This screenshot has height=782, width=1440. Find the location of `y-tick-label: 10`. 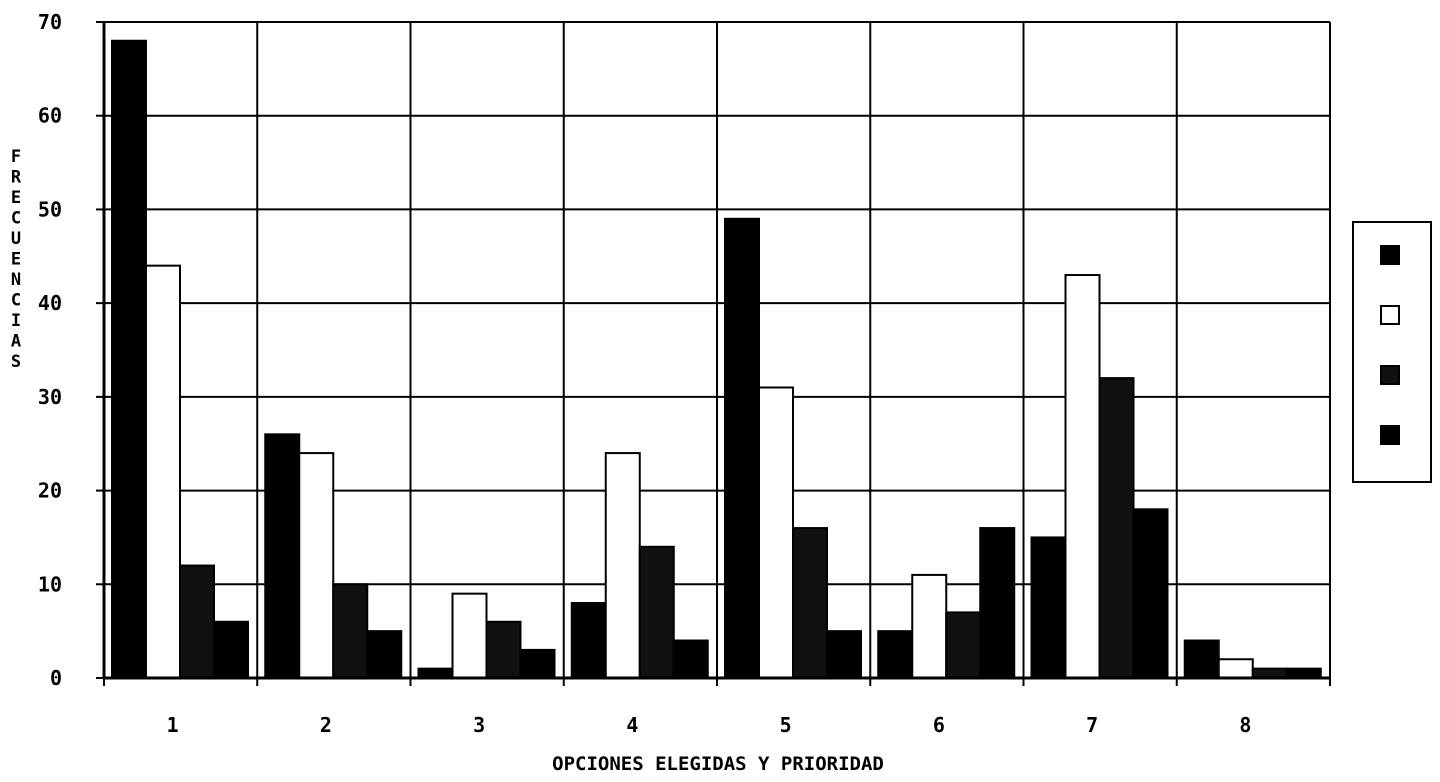

y-tick-label: 10 is located at coordinates (50, 584).